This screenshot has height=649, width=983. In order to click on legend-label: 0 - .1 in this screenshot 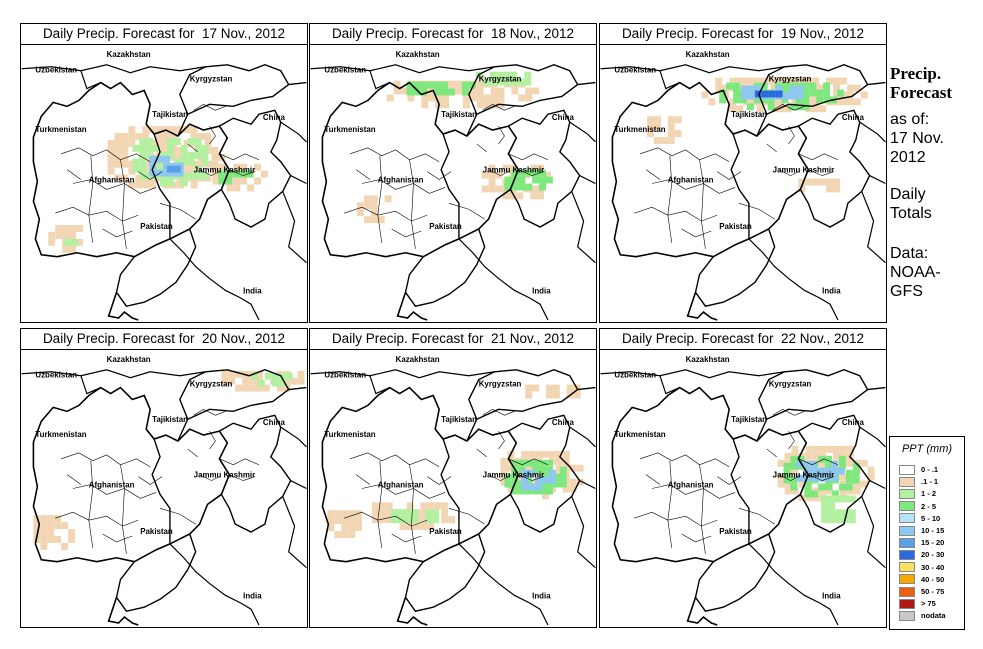, I will do `click(930, 469)`.